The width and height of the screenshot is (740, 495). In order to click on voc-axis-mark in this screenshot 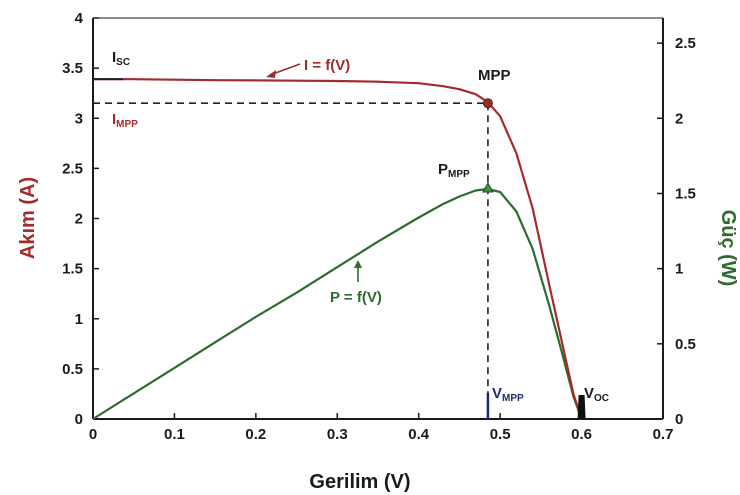, I will do `click(581, 407)`.